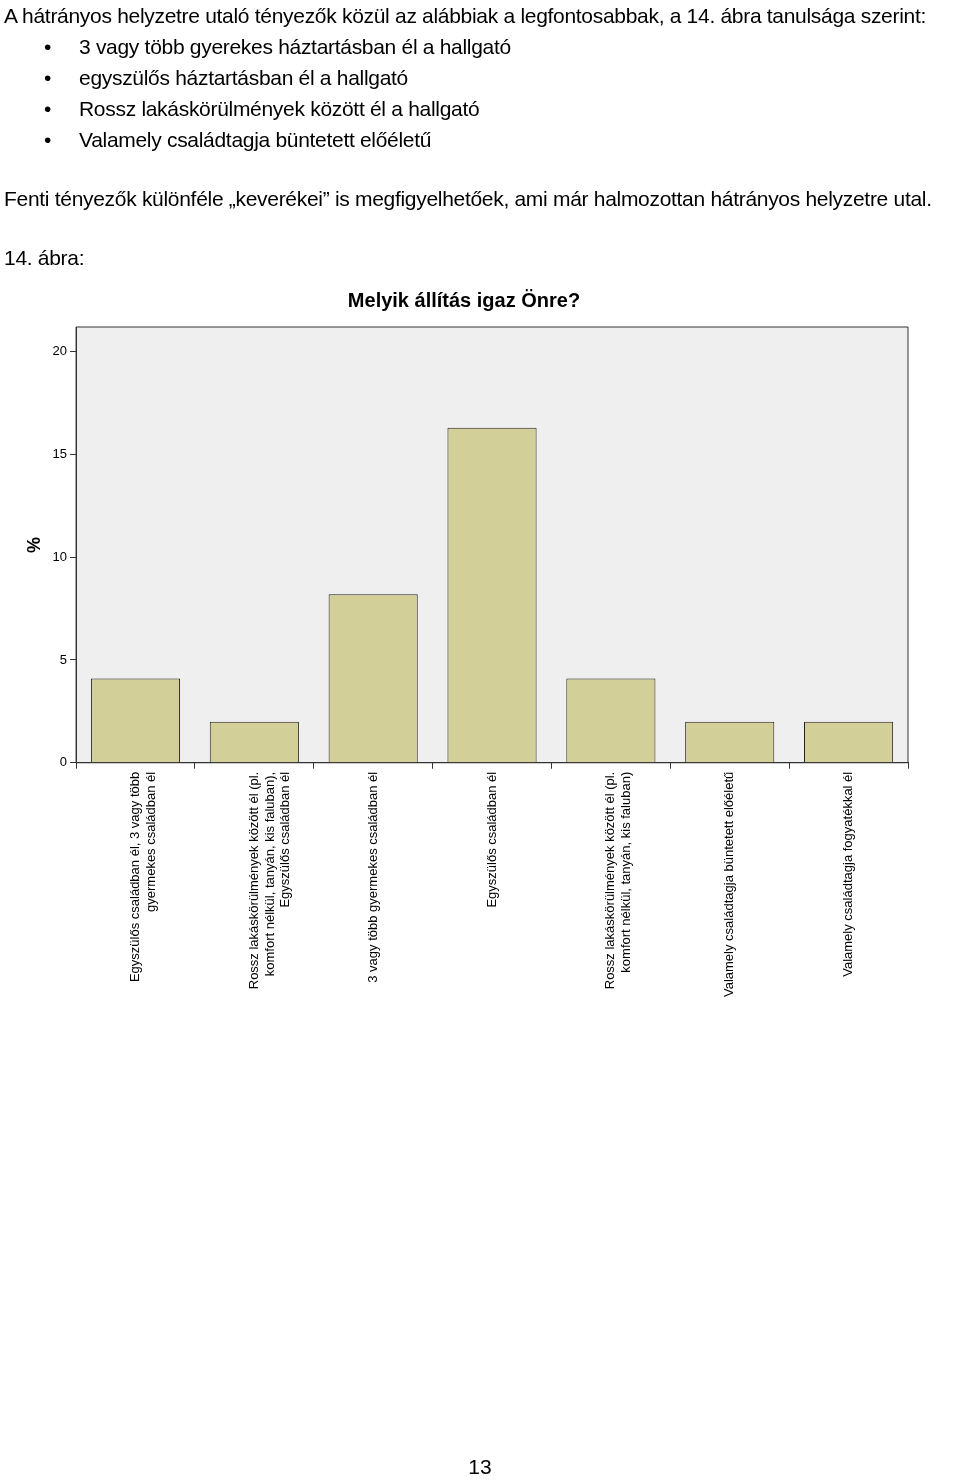 The height and width of the screenshot is (1483, 960). What do you see at coordinates (238, 139) in the screenshot?
I see `text: • Valamely családtagja büntetett előéletű` at bounding box center [238, 139].